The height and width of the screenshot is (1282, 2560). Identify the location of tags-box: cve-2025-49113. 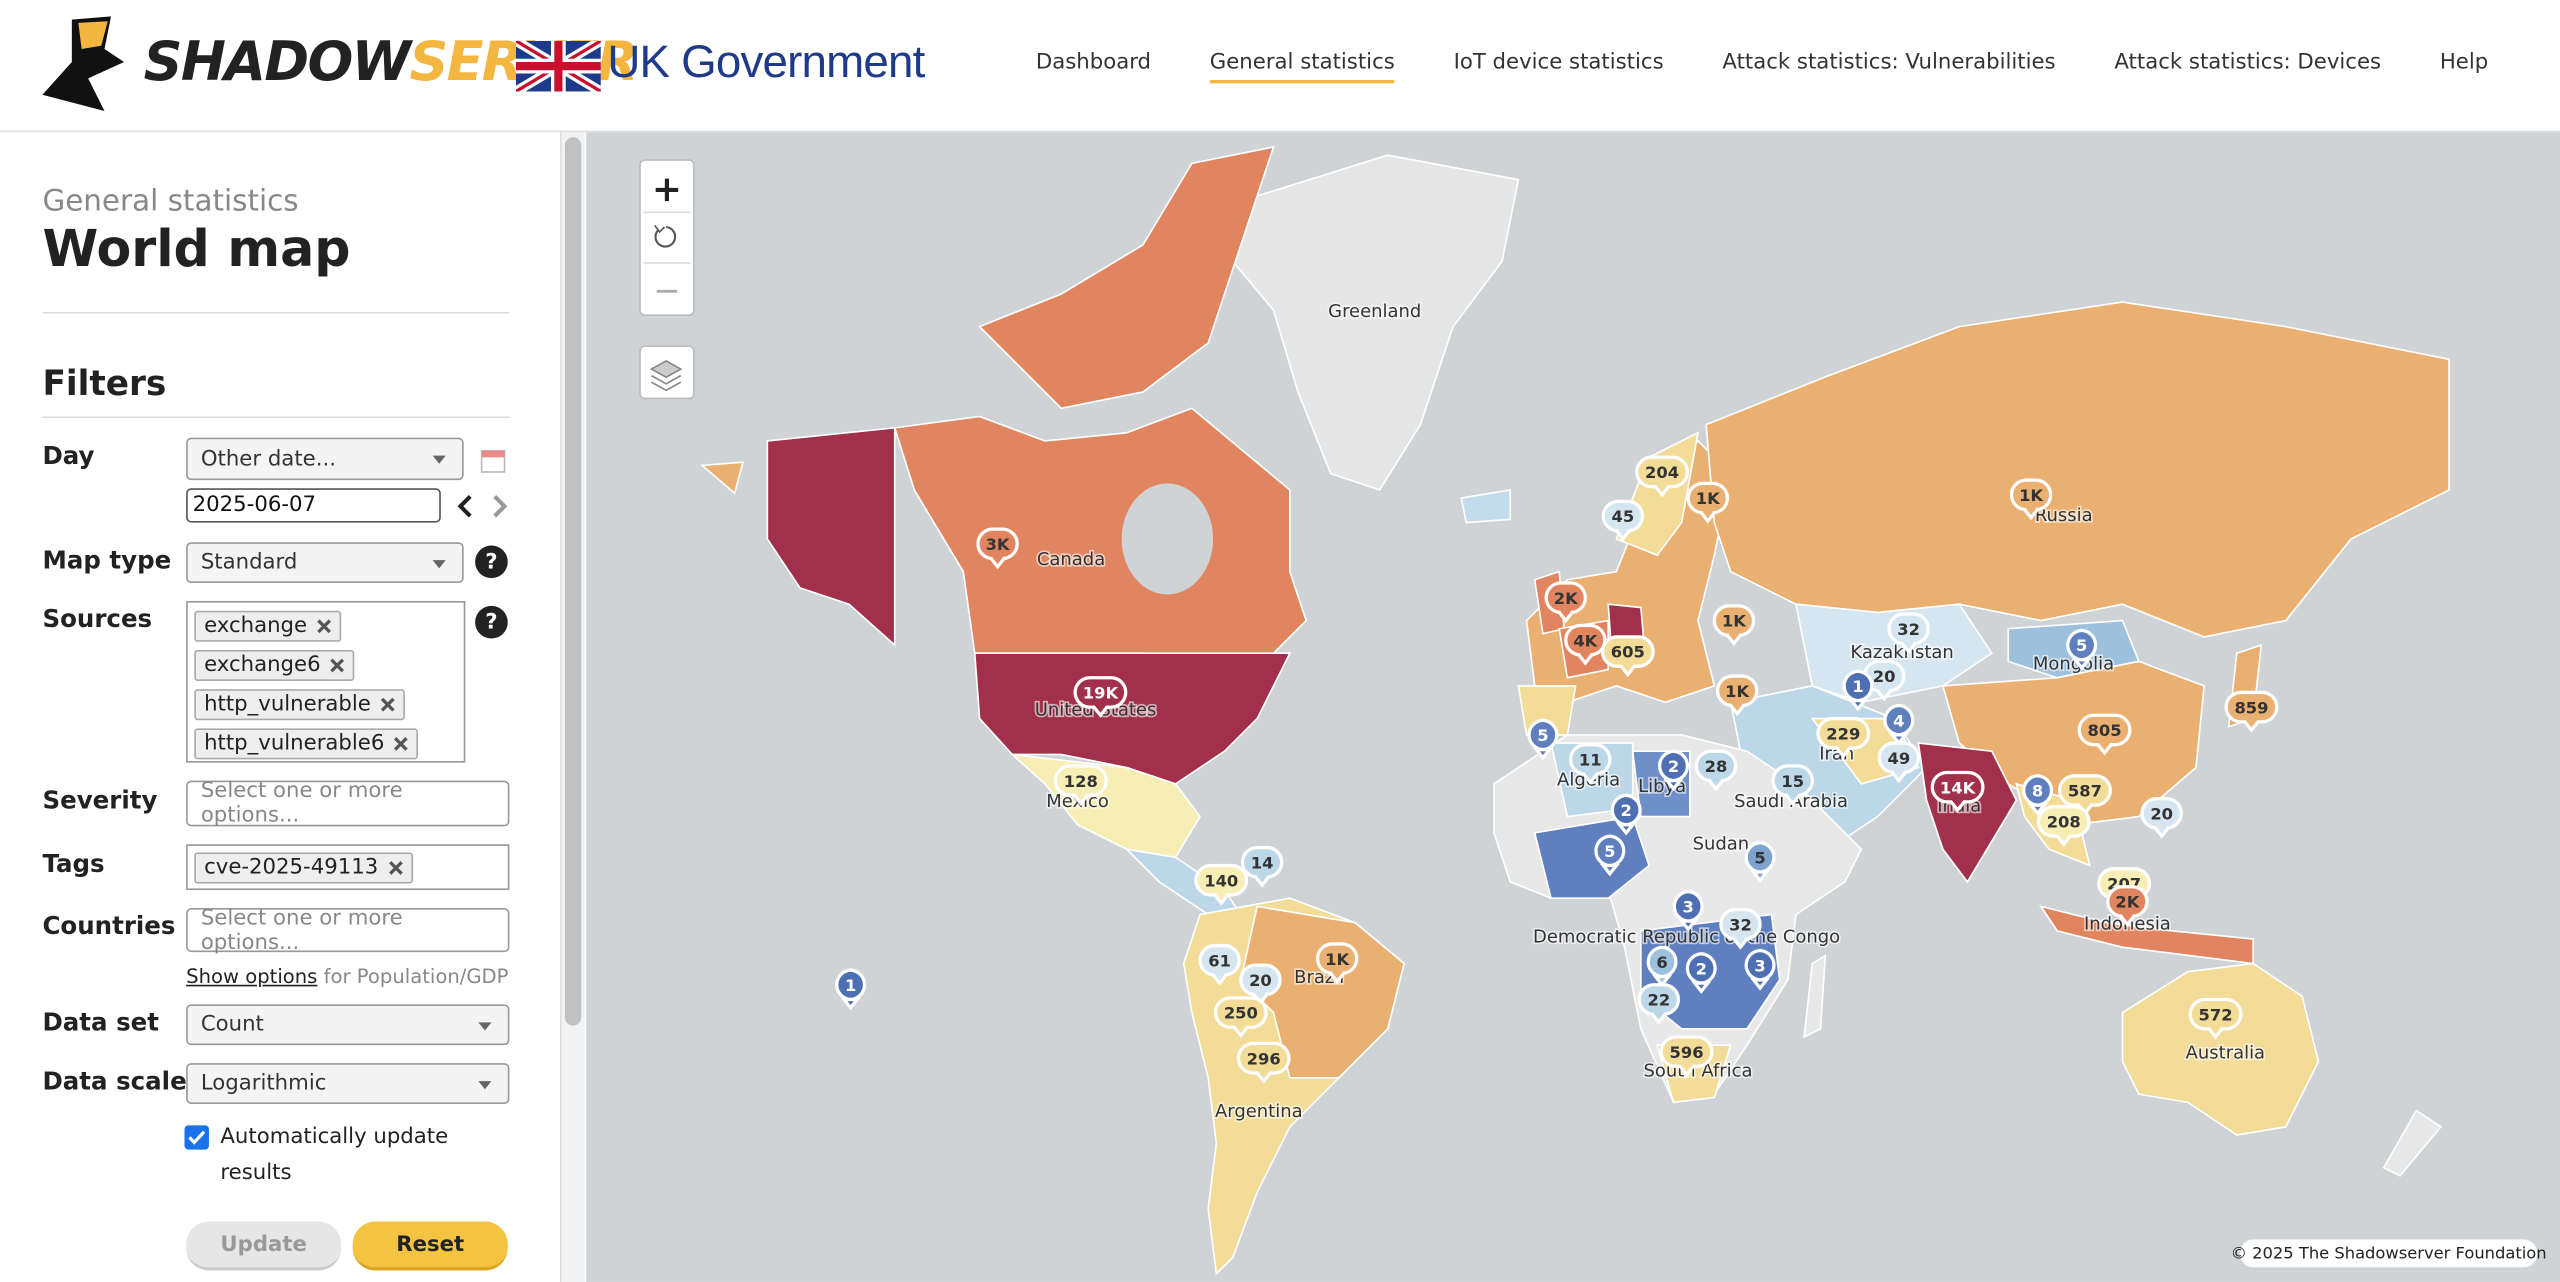
(348, 867).